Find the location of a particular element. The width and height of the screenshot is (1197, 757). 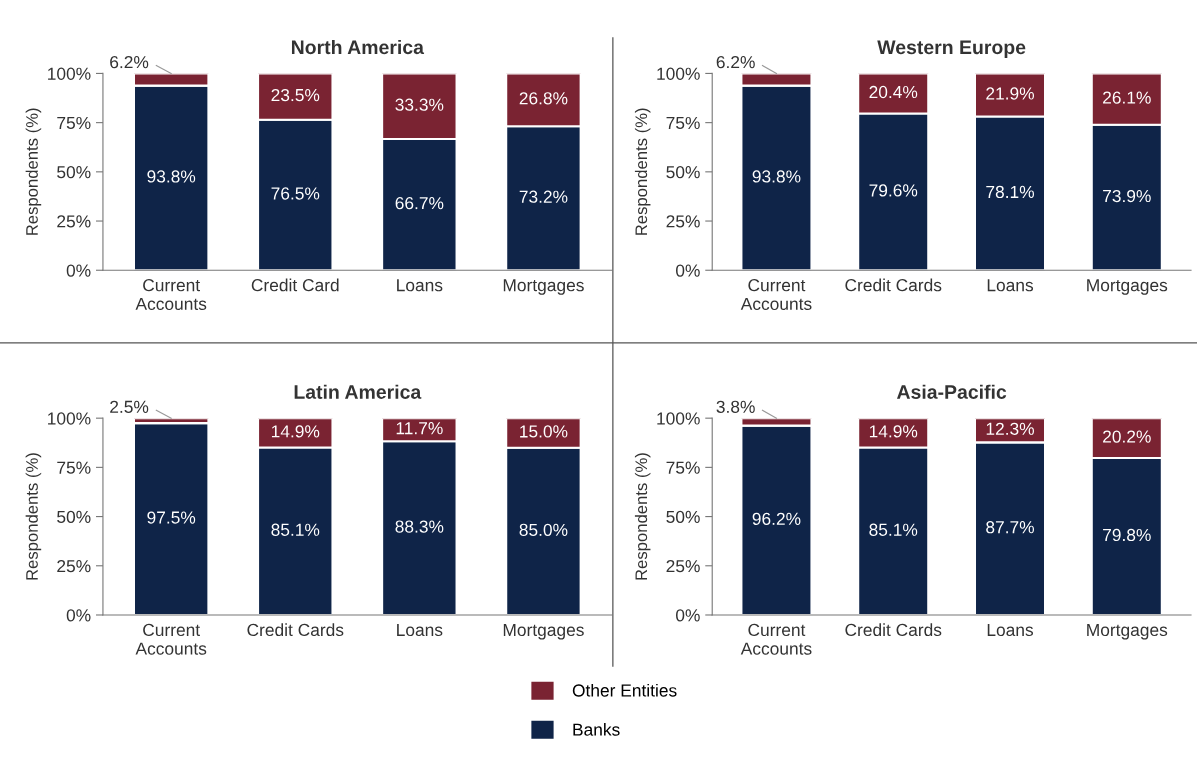

data-label: 26.8% is located at coordinates (543, 98).